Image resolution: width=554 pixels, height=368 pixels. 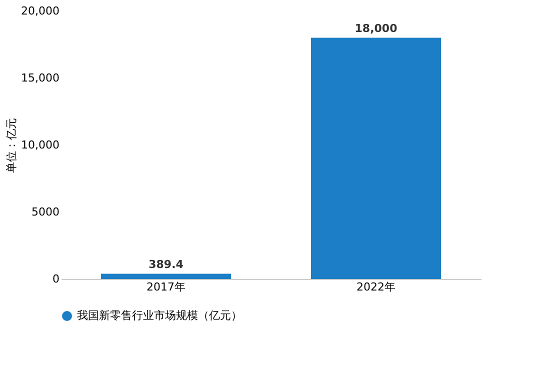 What do you see at coordinates (11, 145) in the screenshot?
I see `y-axis-title: 单位：亿元` at bounding box center [11, 145].